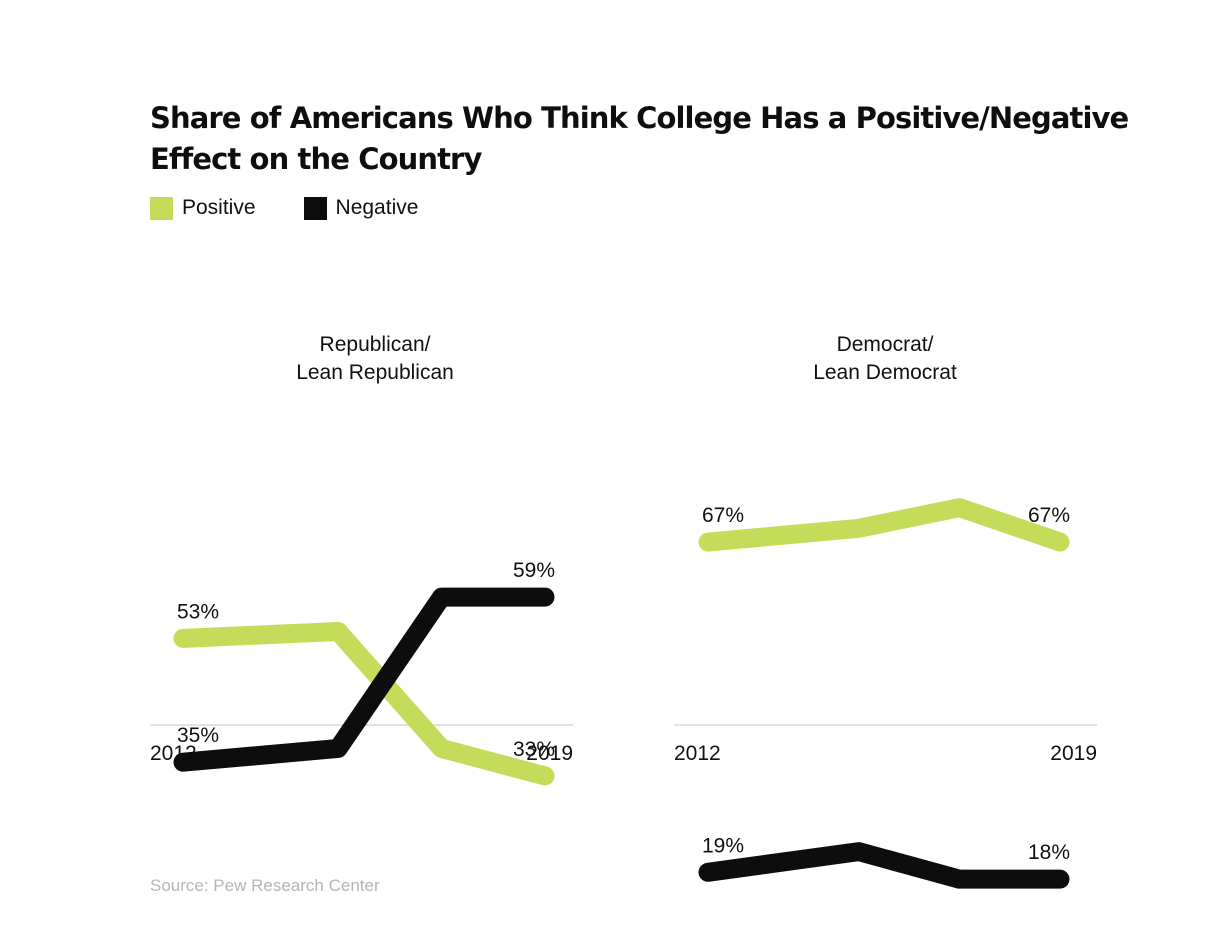 Image resolution: width=1232 pixels, height=942 pixels. What do you see at coordinates (884, 865) in the screenshot?
I see `series-line-negative-democrat` at bounding box center [884, 865].